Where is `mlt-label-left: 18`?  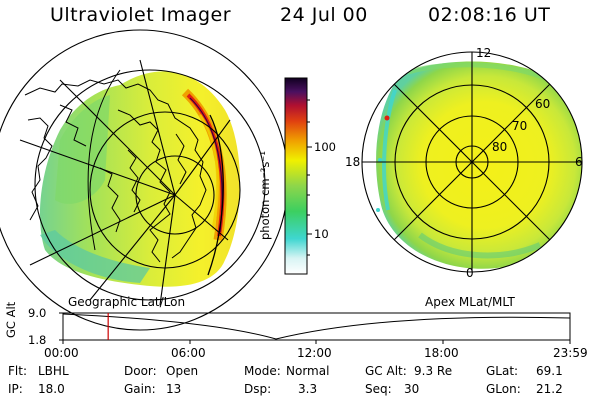 mlt-label-left: 18 is located at coordinates (353, 162).